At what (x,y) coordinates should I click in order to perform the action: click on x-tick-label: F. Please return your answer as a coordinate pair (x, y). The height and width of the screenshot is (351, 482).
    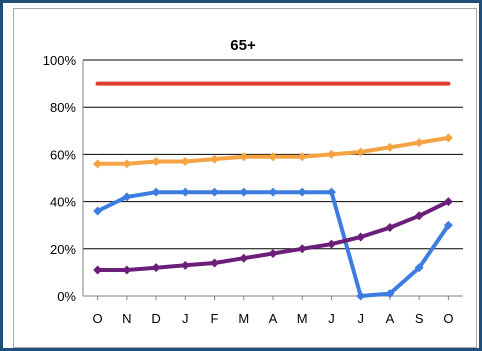
    Looking at the image, I should click on (215, 318).